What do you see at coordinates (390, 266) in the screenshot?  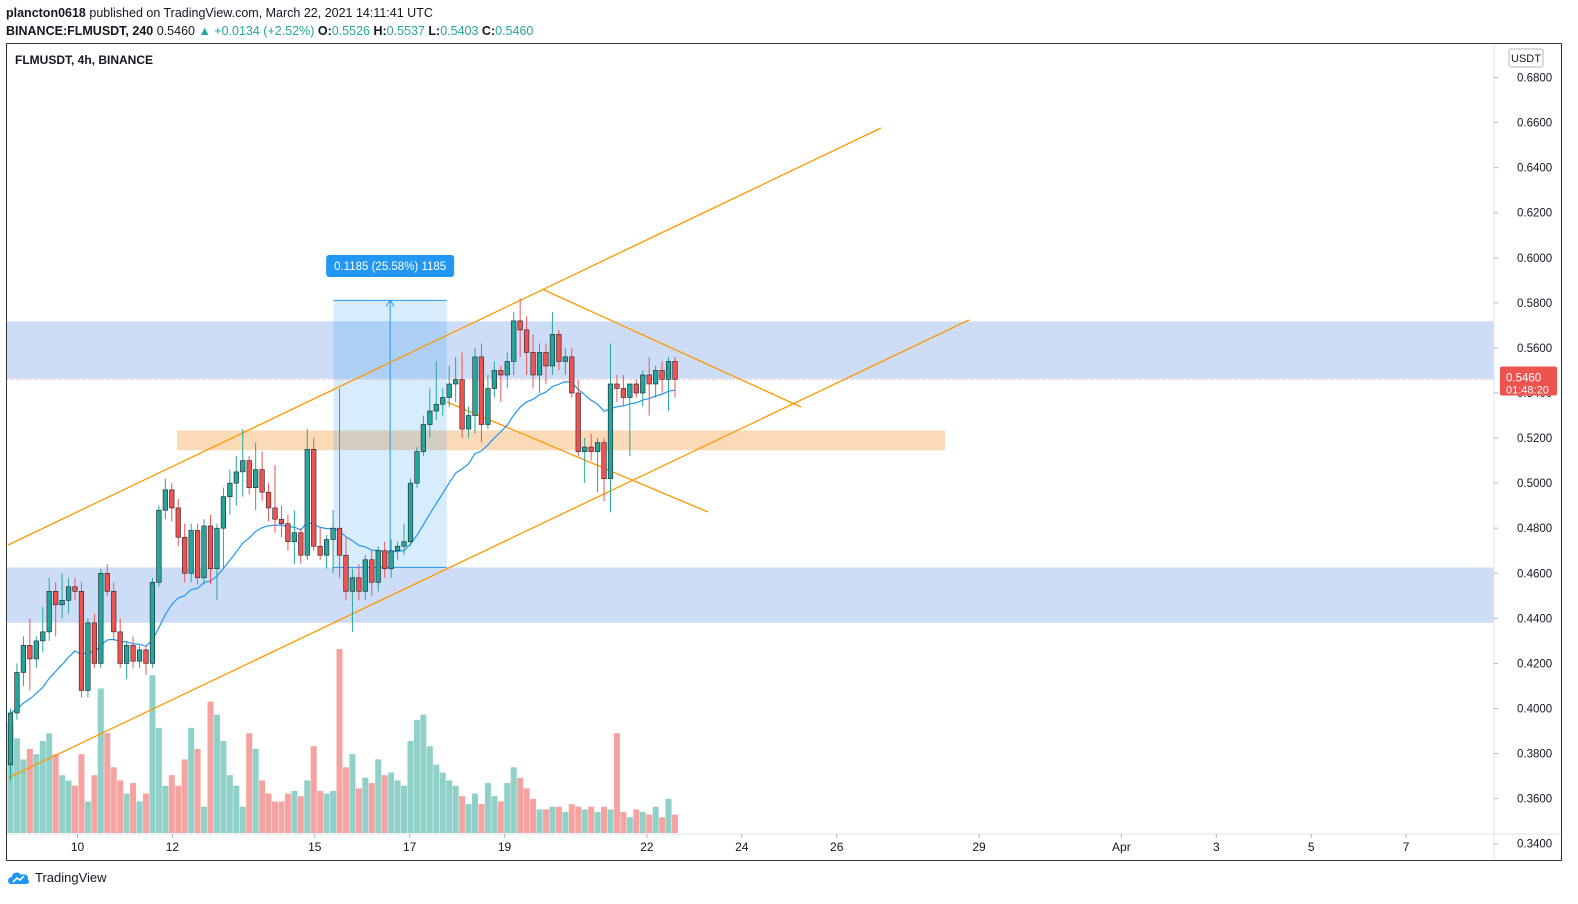 I see `measure-label-box` at bounding box center [390, 266].